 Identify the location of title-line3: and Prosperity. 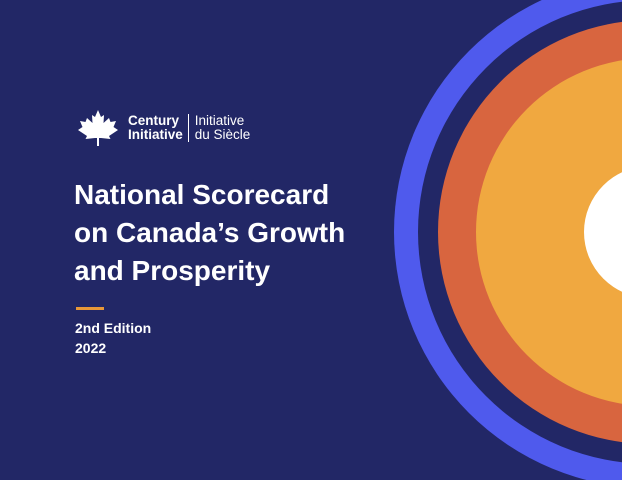
(172, 270).